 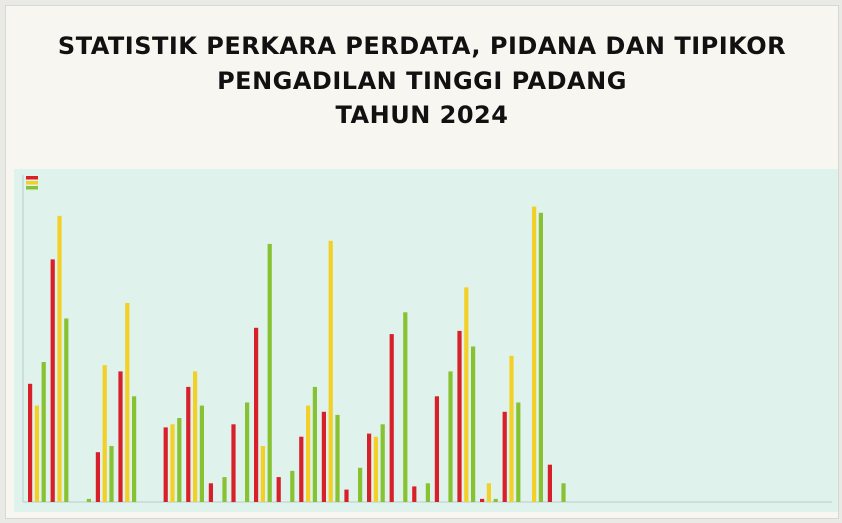 I want to click on bar-series3-group21, so click(x=495, y=500).